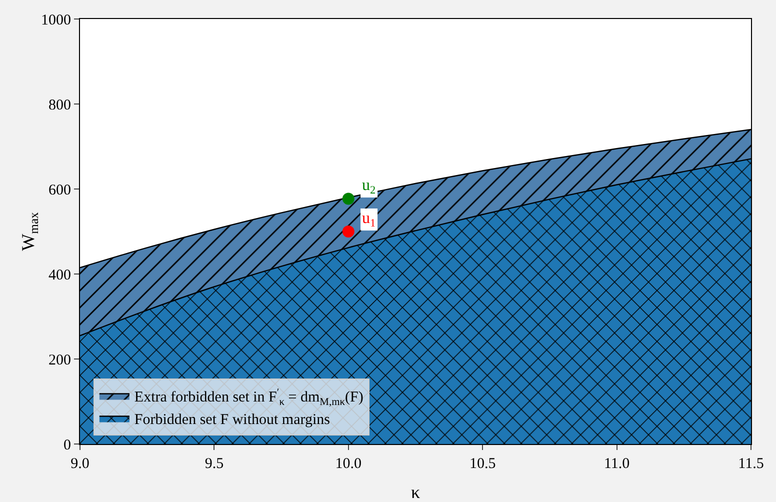  What do you see at coordinates (369, 186) in the screenshot?
I see `series-label: u$_{2}$` at bounding box center [369, 186].